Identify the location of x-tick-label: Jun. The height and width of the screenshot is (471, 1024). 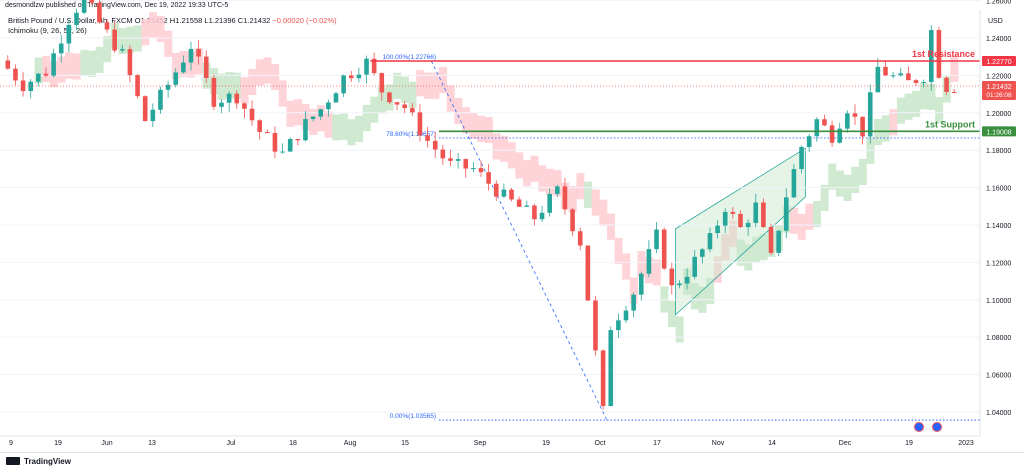
(106, 443).